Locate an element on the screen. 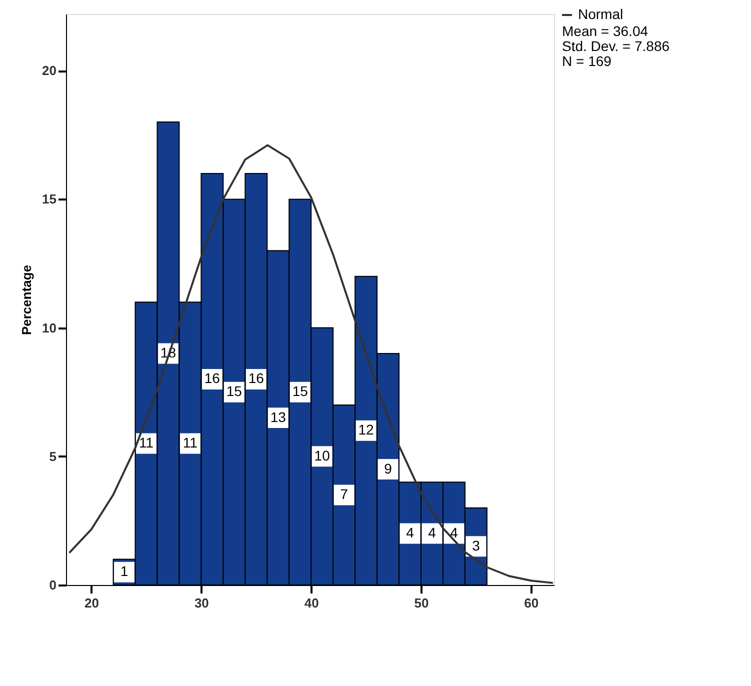 The height and width of the screenshot is (686, 751). y-tick-label: 10 is located at coordinates (49, 328).